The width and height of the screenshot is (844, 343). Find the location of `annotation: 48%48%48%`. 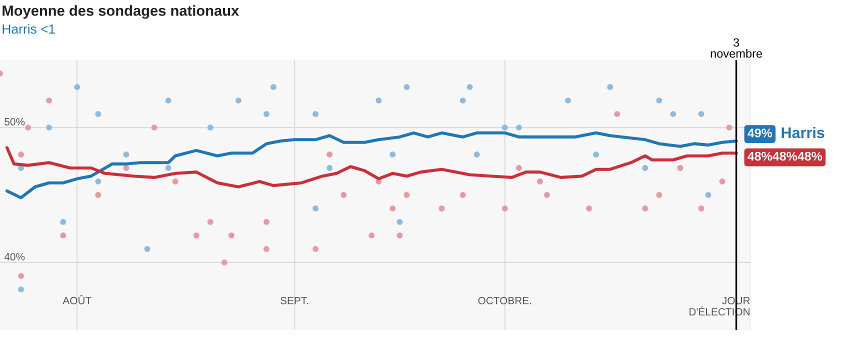

annotation: 48%48%48% is located at coordinates (785, 156).